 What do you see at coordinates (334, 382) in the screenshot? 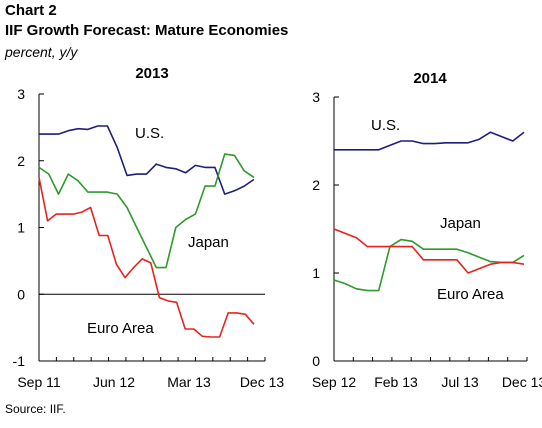
I see `x-tick-label: Sep 12` at bounding box center [334, 382].